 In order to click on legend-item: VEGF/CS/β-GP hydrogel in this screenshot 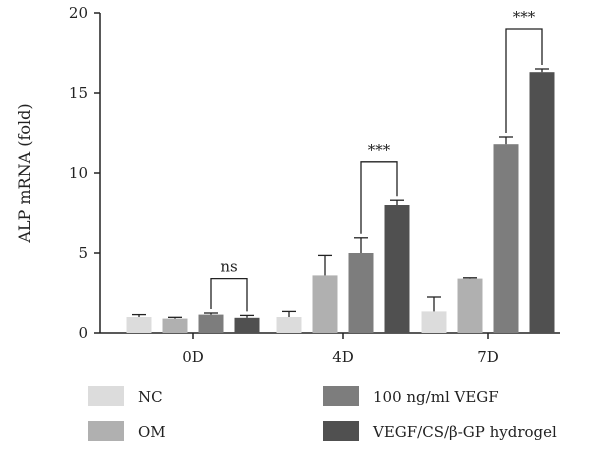, I will do `click(440, 431)`.